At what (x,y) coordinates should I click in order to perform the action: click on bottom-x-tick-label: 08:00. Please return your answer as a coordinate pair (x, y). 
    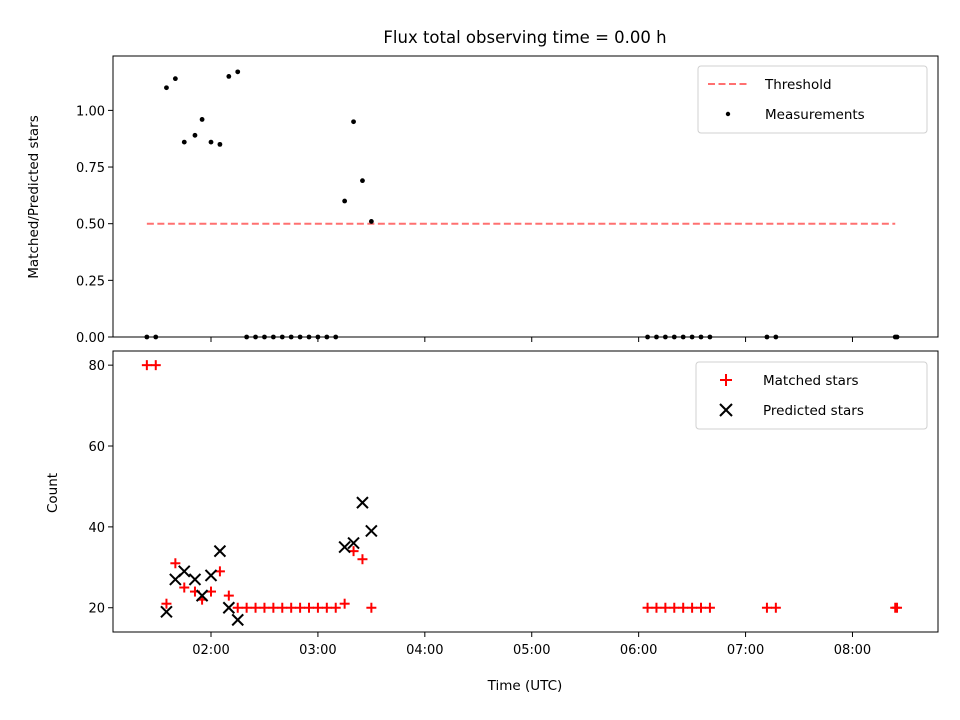
    Looking at the image, I should click on (852, 650).